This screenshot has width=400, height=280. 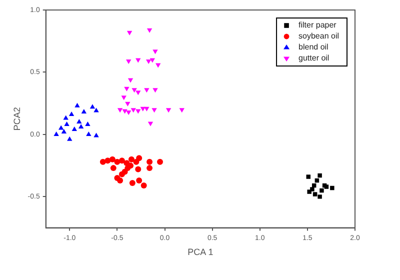 What do you see at coordinates (17, 119) in the screenshot?
I see `y-axis-title: PCA2` at bounding box center [17, 119].